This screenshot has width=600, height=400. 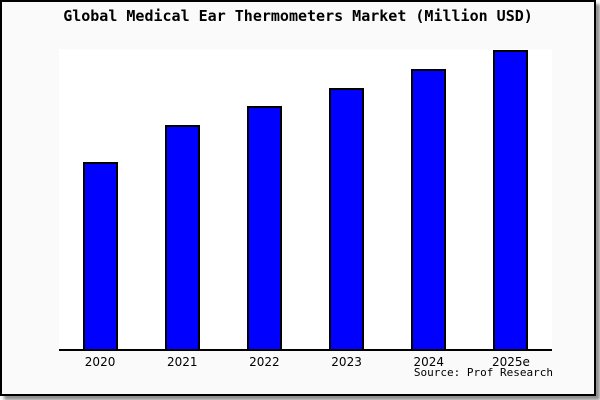 What do you see at coordinates (510, 362) in the screenshot?
I see `x-tick-label-2025e: 2025e` at bounding box center [510, 362].